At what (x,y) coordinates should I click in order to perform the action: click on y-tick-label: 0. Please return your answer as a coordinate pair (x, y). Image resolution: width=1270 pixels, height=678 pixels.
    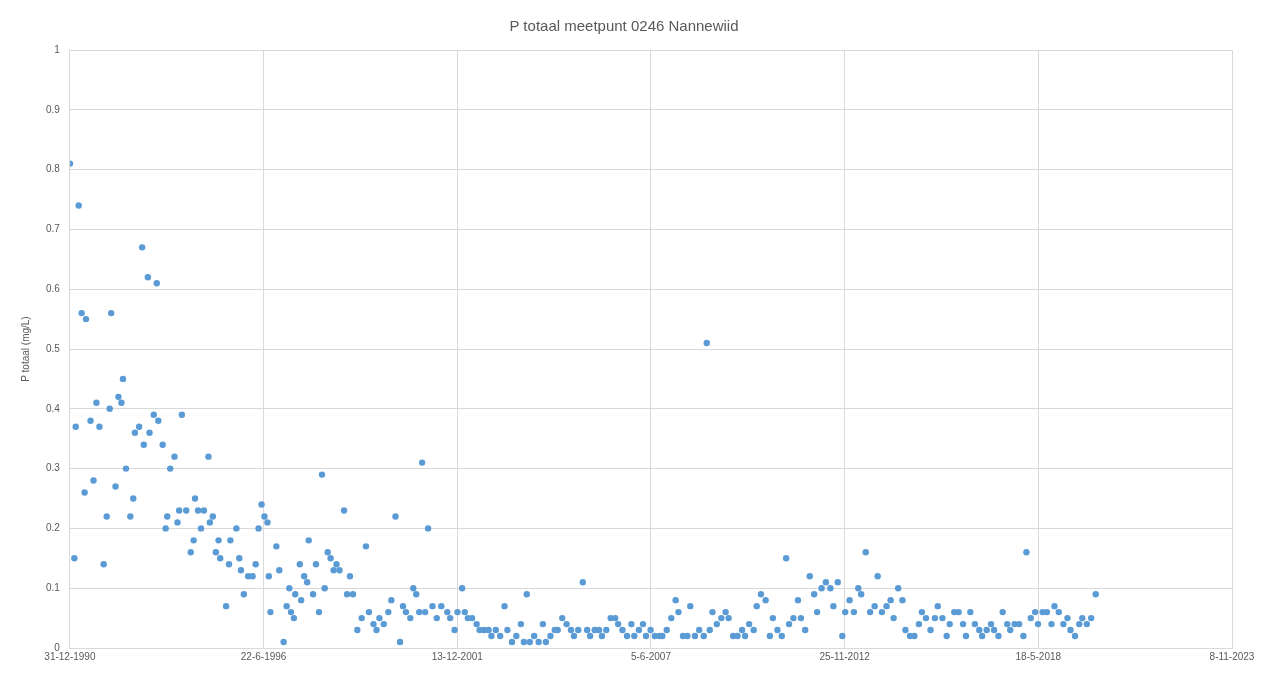
    Looking at the image, I should click on (57, 647).